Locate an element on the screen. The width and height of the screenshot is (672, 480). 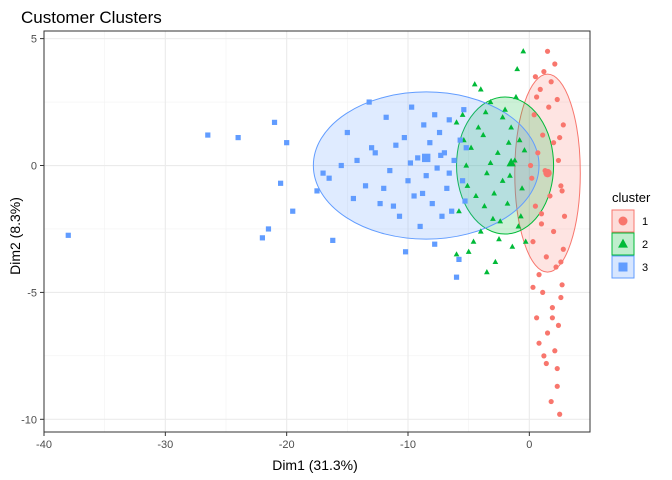
x-tick-label: 0 is located at coordinates (529, 445).